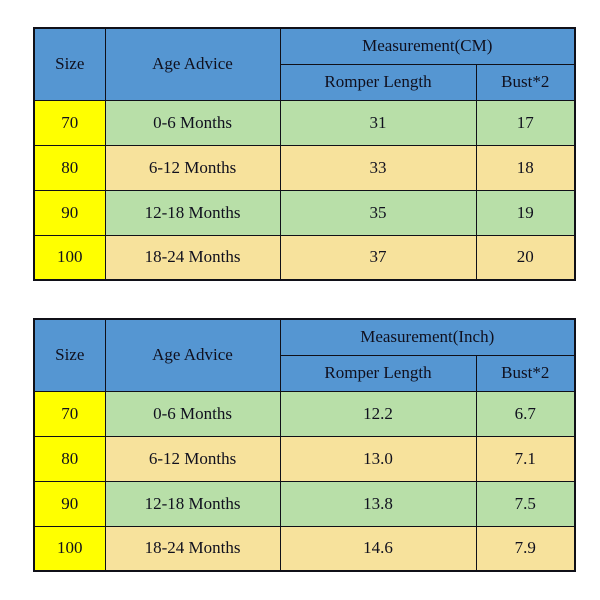  I want to click on table-row: 70 0-6 Months 12.2 6.7, so click(304, 413).